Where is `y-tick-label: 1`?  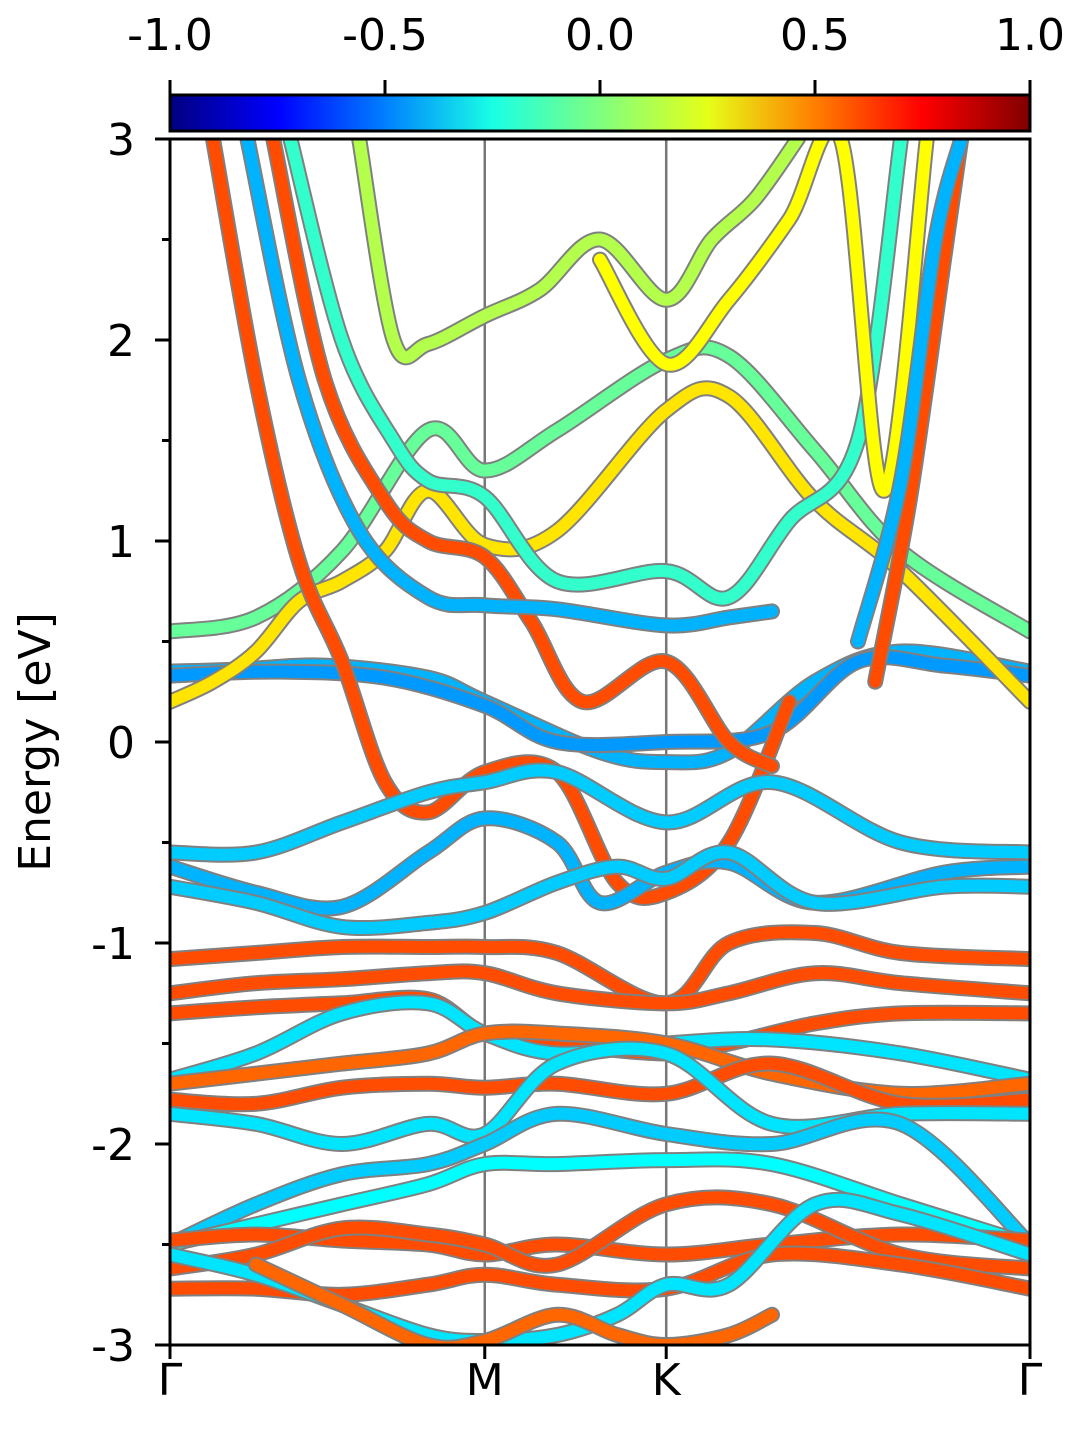 y-tick-label: 1 is located at coordinates (121, 542).